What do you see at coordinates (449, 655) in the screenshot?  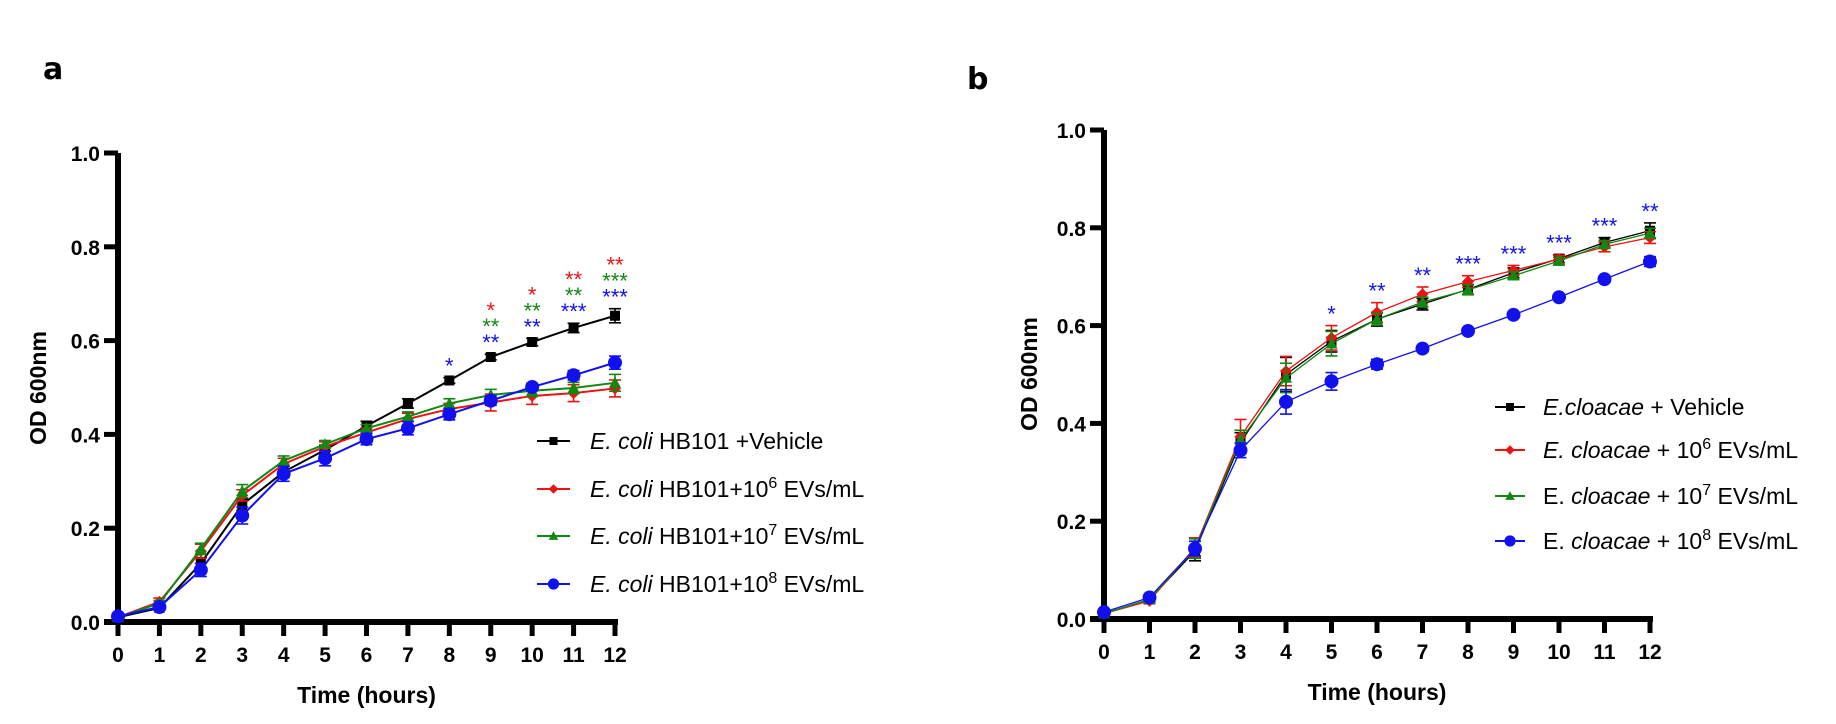 I see `x-tick-label: 8` at bounding box center [449, 655].